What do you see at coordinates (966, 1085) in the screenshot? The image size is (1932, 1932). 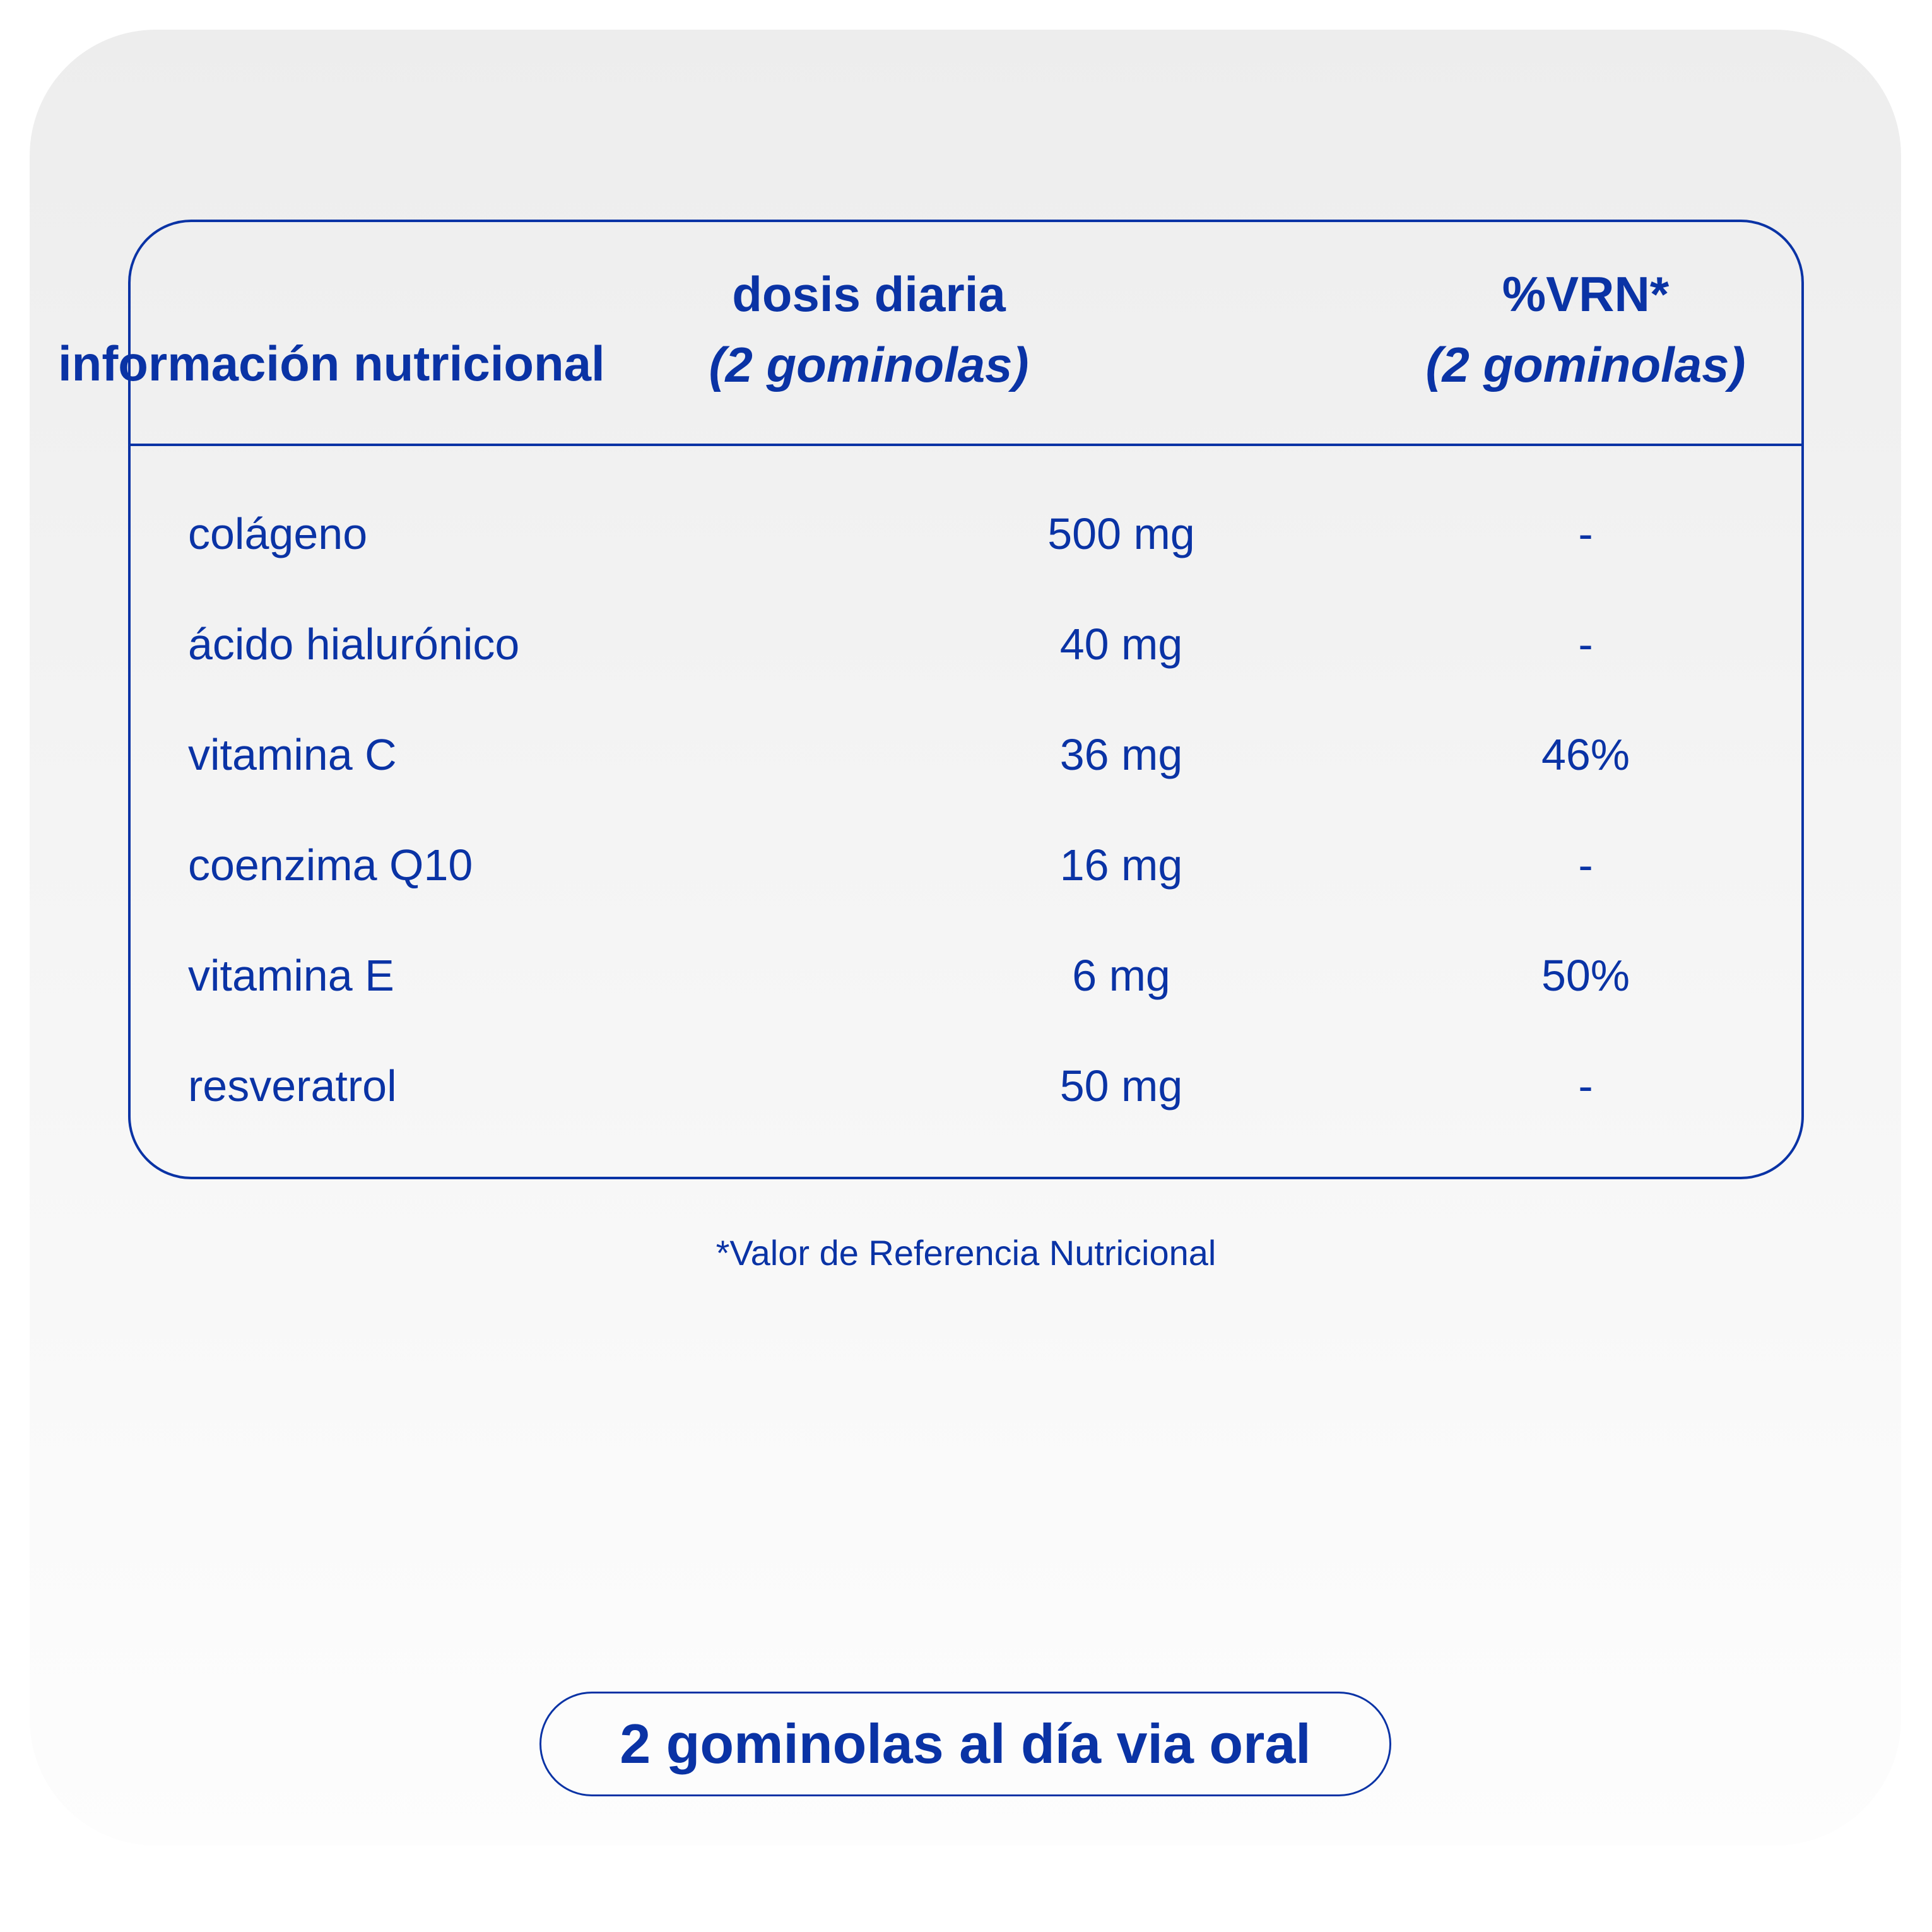 I see `table-row: resveratrol 50 mg -` at bounding box center [966, 1085].